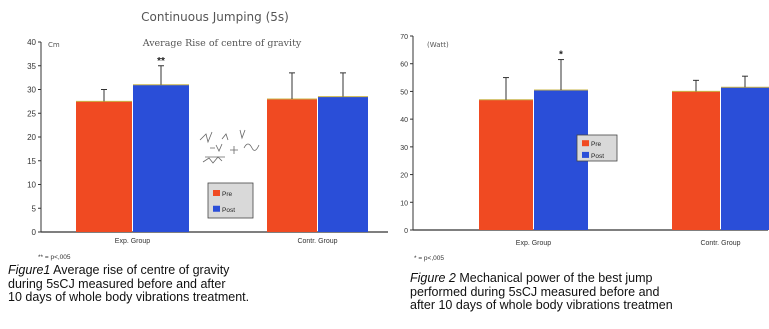 Image resolution: width=769 pixels, height=329 pixels. Describe the element at coordinates (216, 193) in the screenshot. I see `c1-legend-swatch-pre` at that location.